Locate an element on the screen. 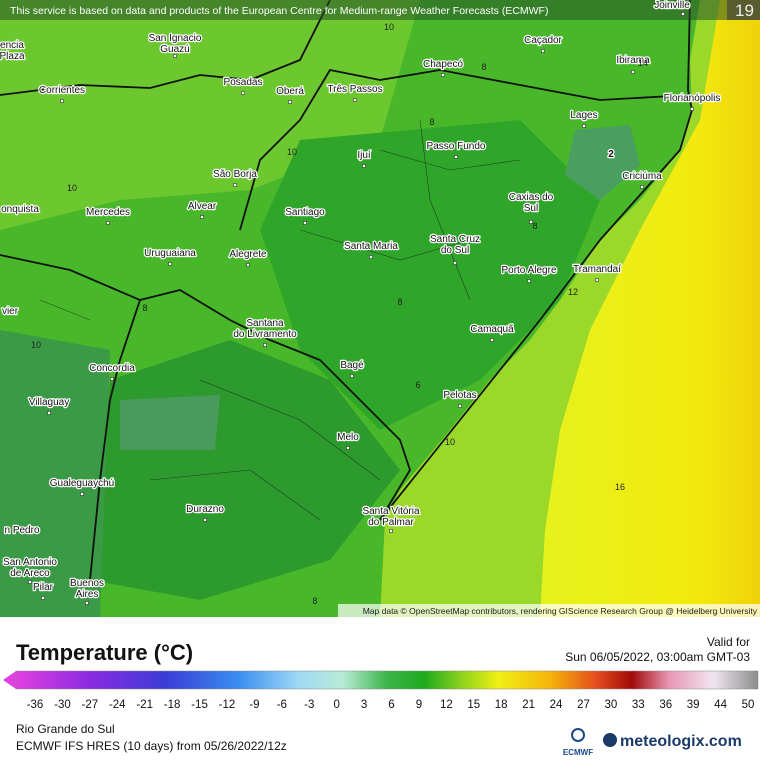 The width and height of the screenshot is (760, 760). city-label-line: Florianópolis is located at coordinates (692, 98).